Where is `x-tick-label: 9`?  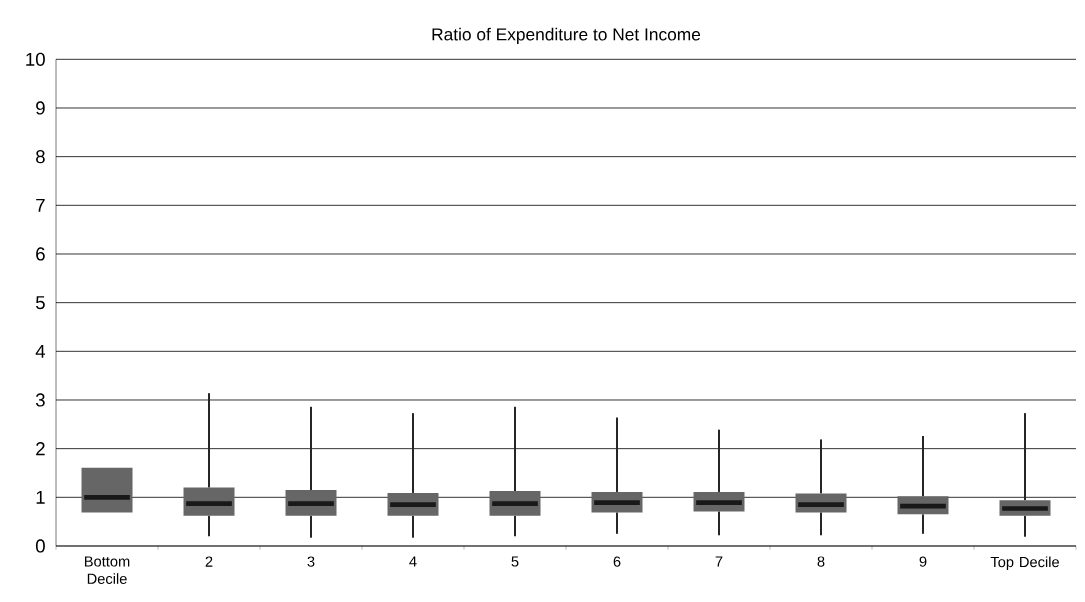
x-tick-label: 9 is located at coordinates (923, 561).